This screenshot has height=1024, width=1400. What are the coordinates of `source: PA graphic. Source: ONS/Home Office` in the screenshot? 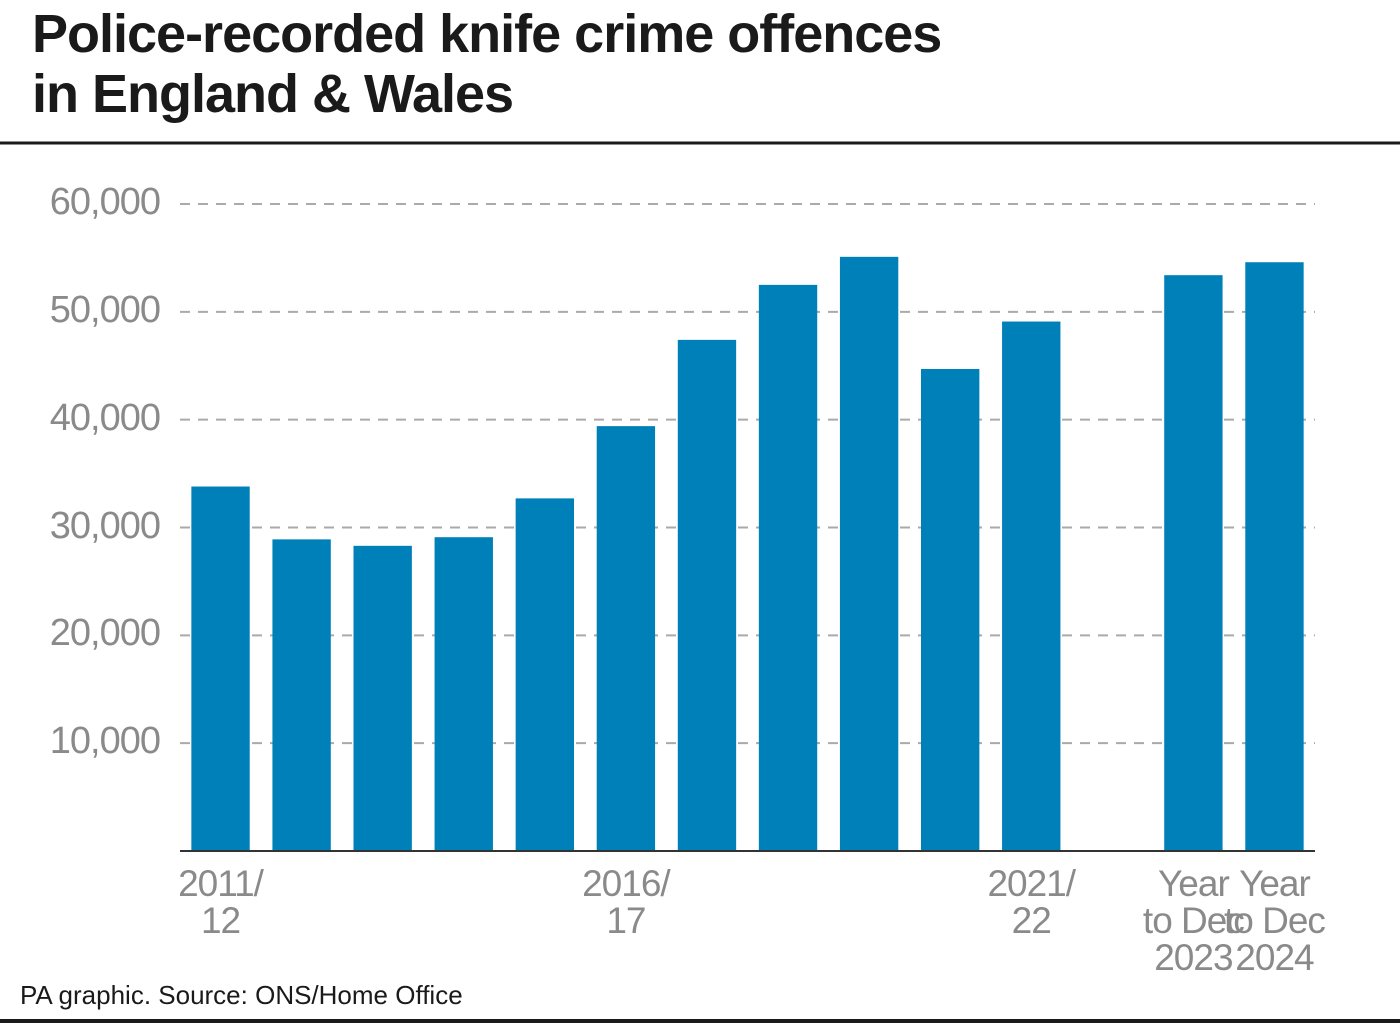 It's located at (241, 995).